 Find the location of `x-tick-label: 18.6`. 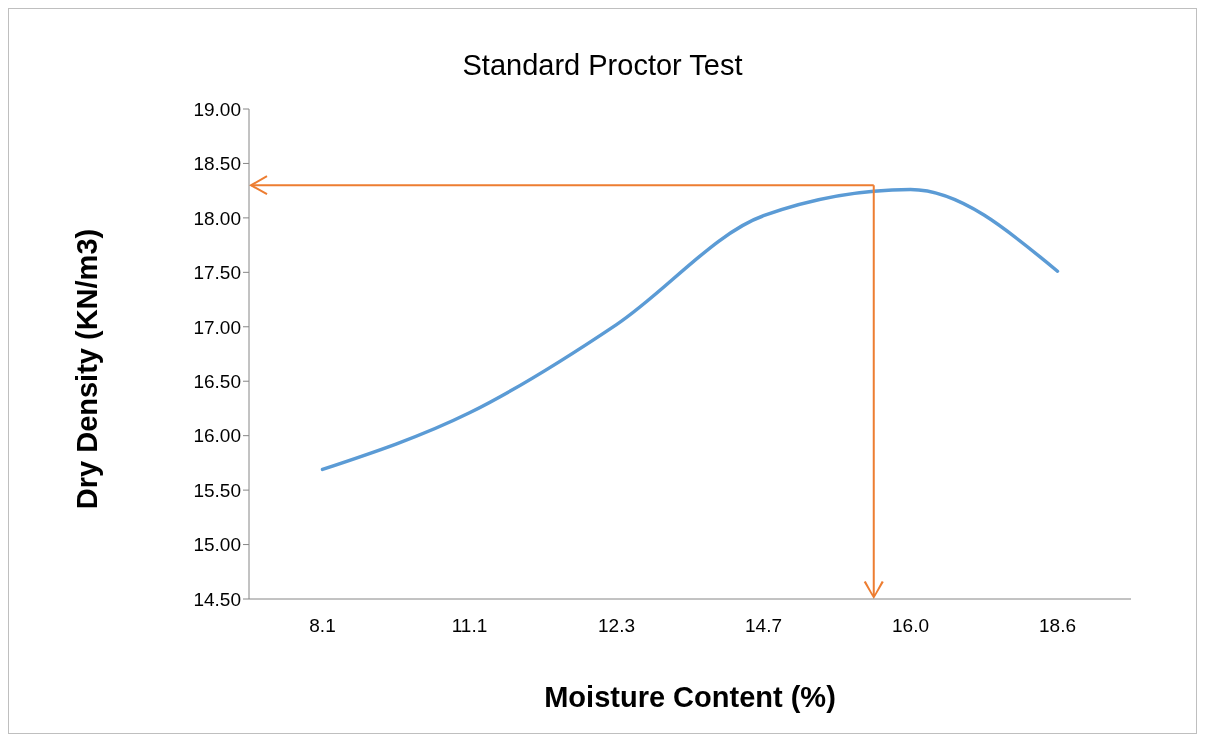

x-tick-label: 18.6 is located at coordinates (1057, 626).